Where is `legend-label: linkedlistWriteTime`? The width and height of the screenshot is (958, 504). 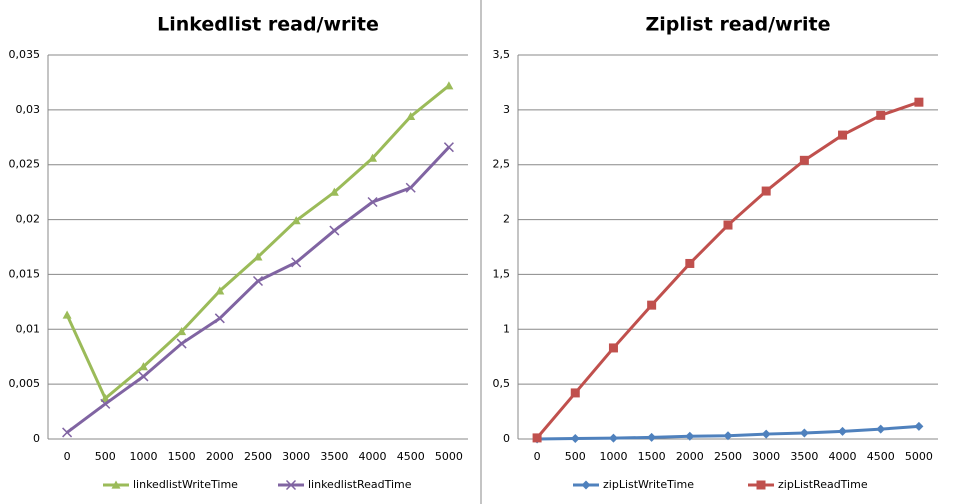
legend-label: linkedlistWriteTime is located at coordinates (185, 484).